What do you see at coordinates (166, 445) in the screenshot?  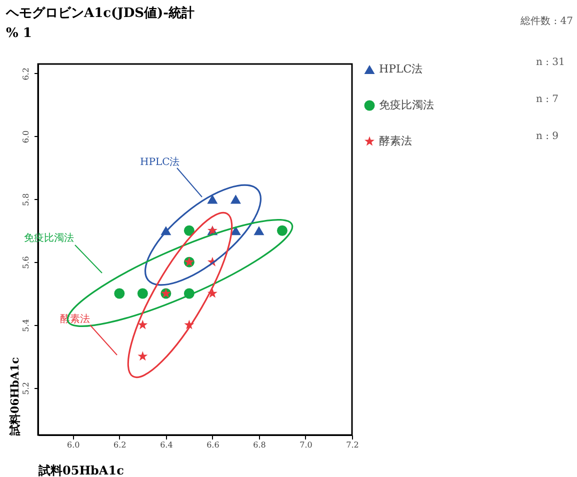 I see `x-tick-label: 6.4` at bounding box center [166, 445].